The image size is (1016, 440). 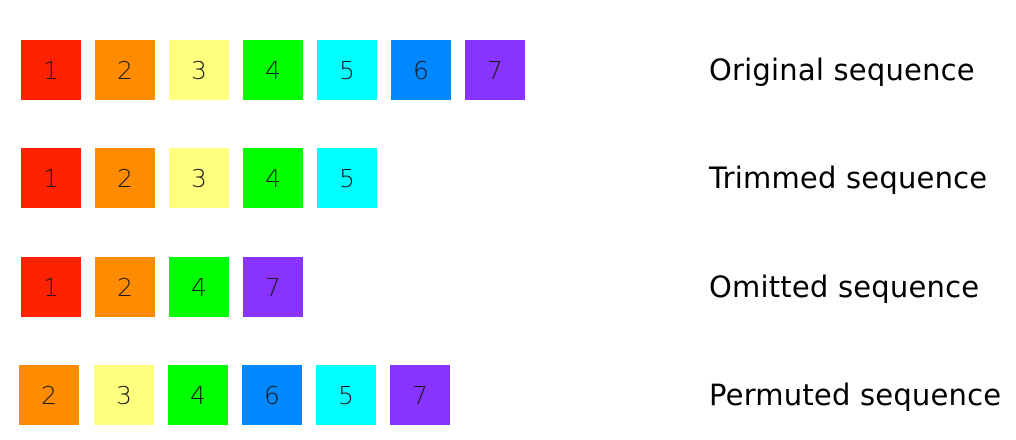 I want to click on row-label: Omitted sequence, so click(x=844, y=287).